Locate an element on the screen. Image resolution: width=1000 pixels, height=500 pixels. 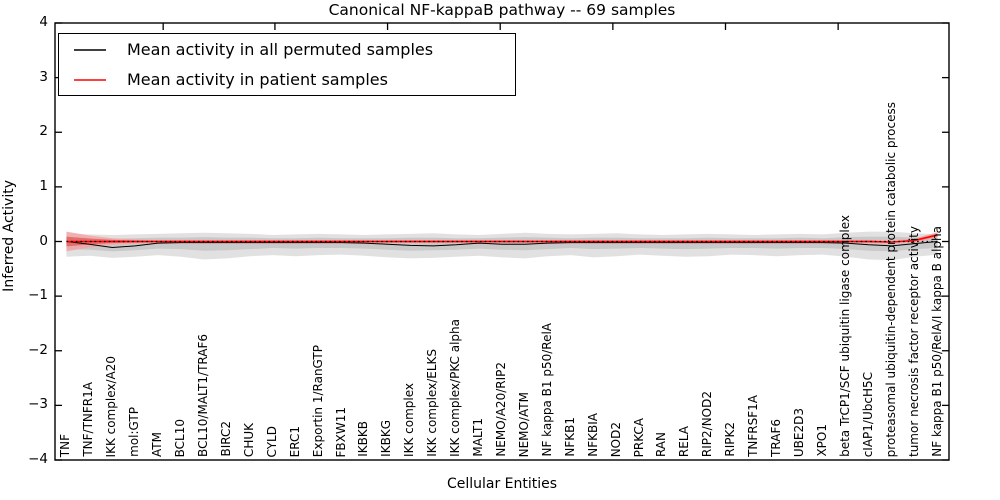
y-tick-label: 2 is located at coordinates (43, 131).